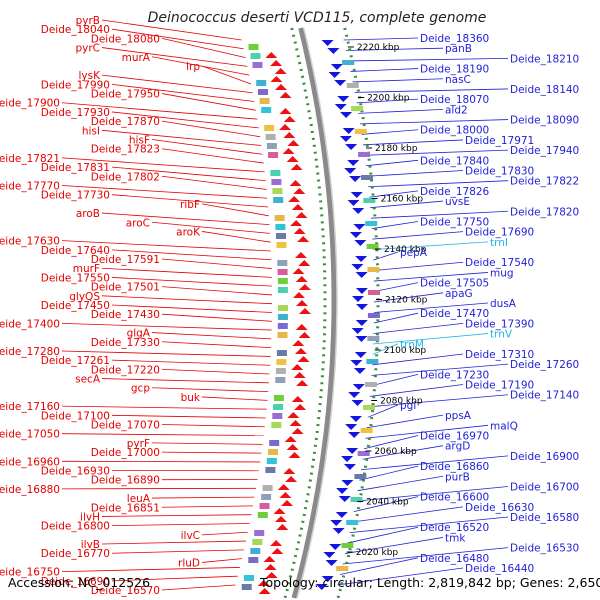  I want to click on gene-label-left: Deide_17430, so click(125, 315).